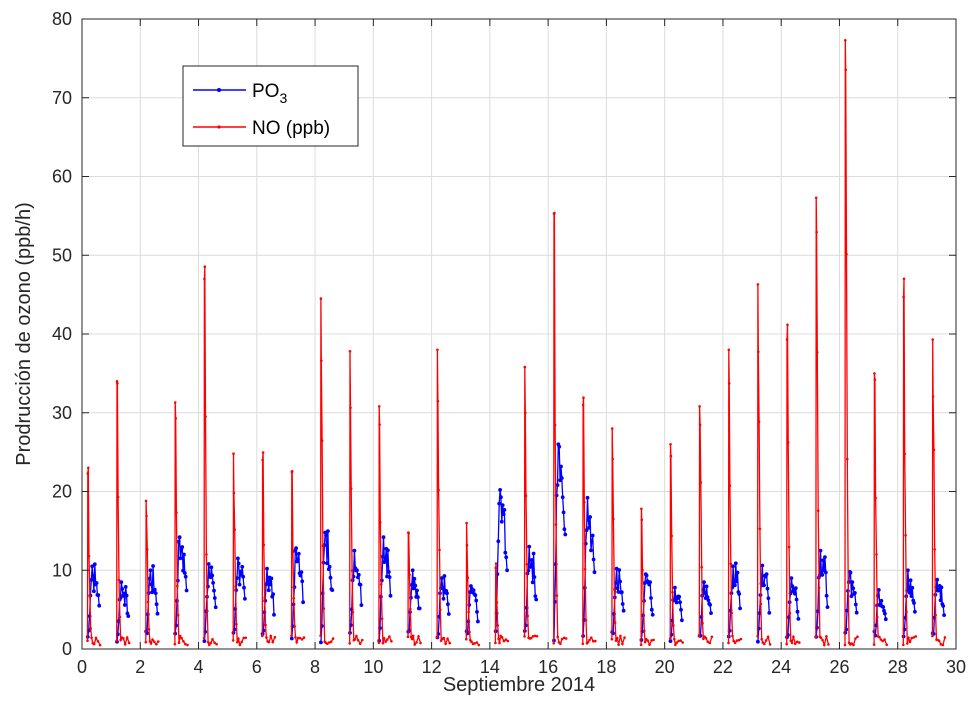 Image resolution: width=976 pixels, height=725 pixels. What do you see at coordinates (283, 98) in the screenshot?
I see `legend-subscript-po3: 3` at bounding box center [283, 98].